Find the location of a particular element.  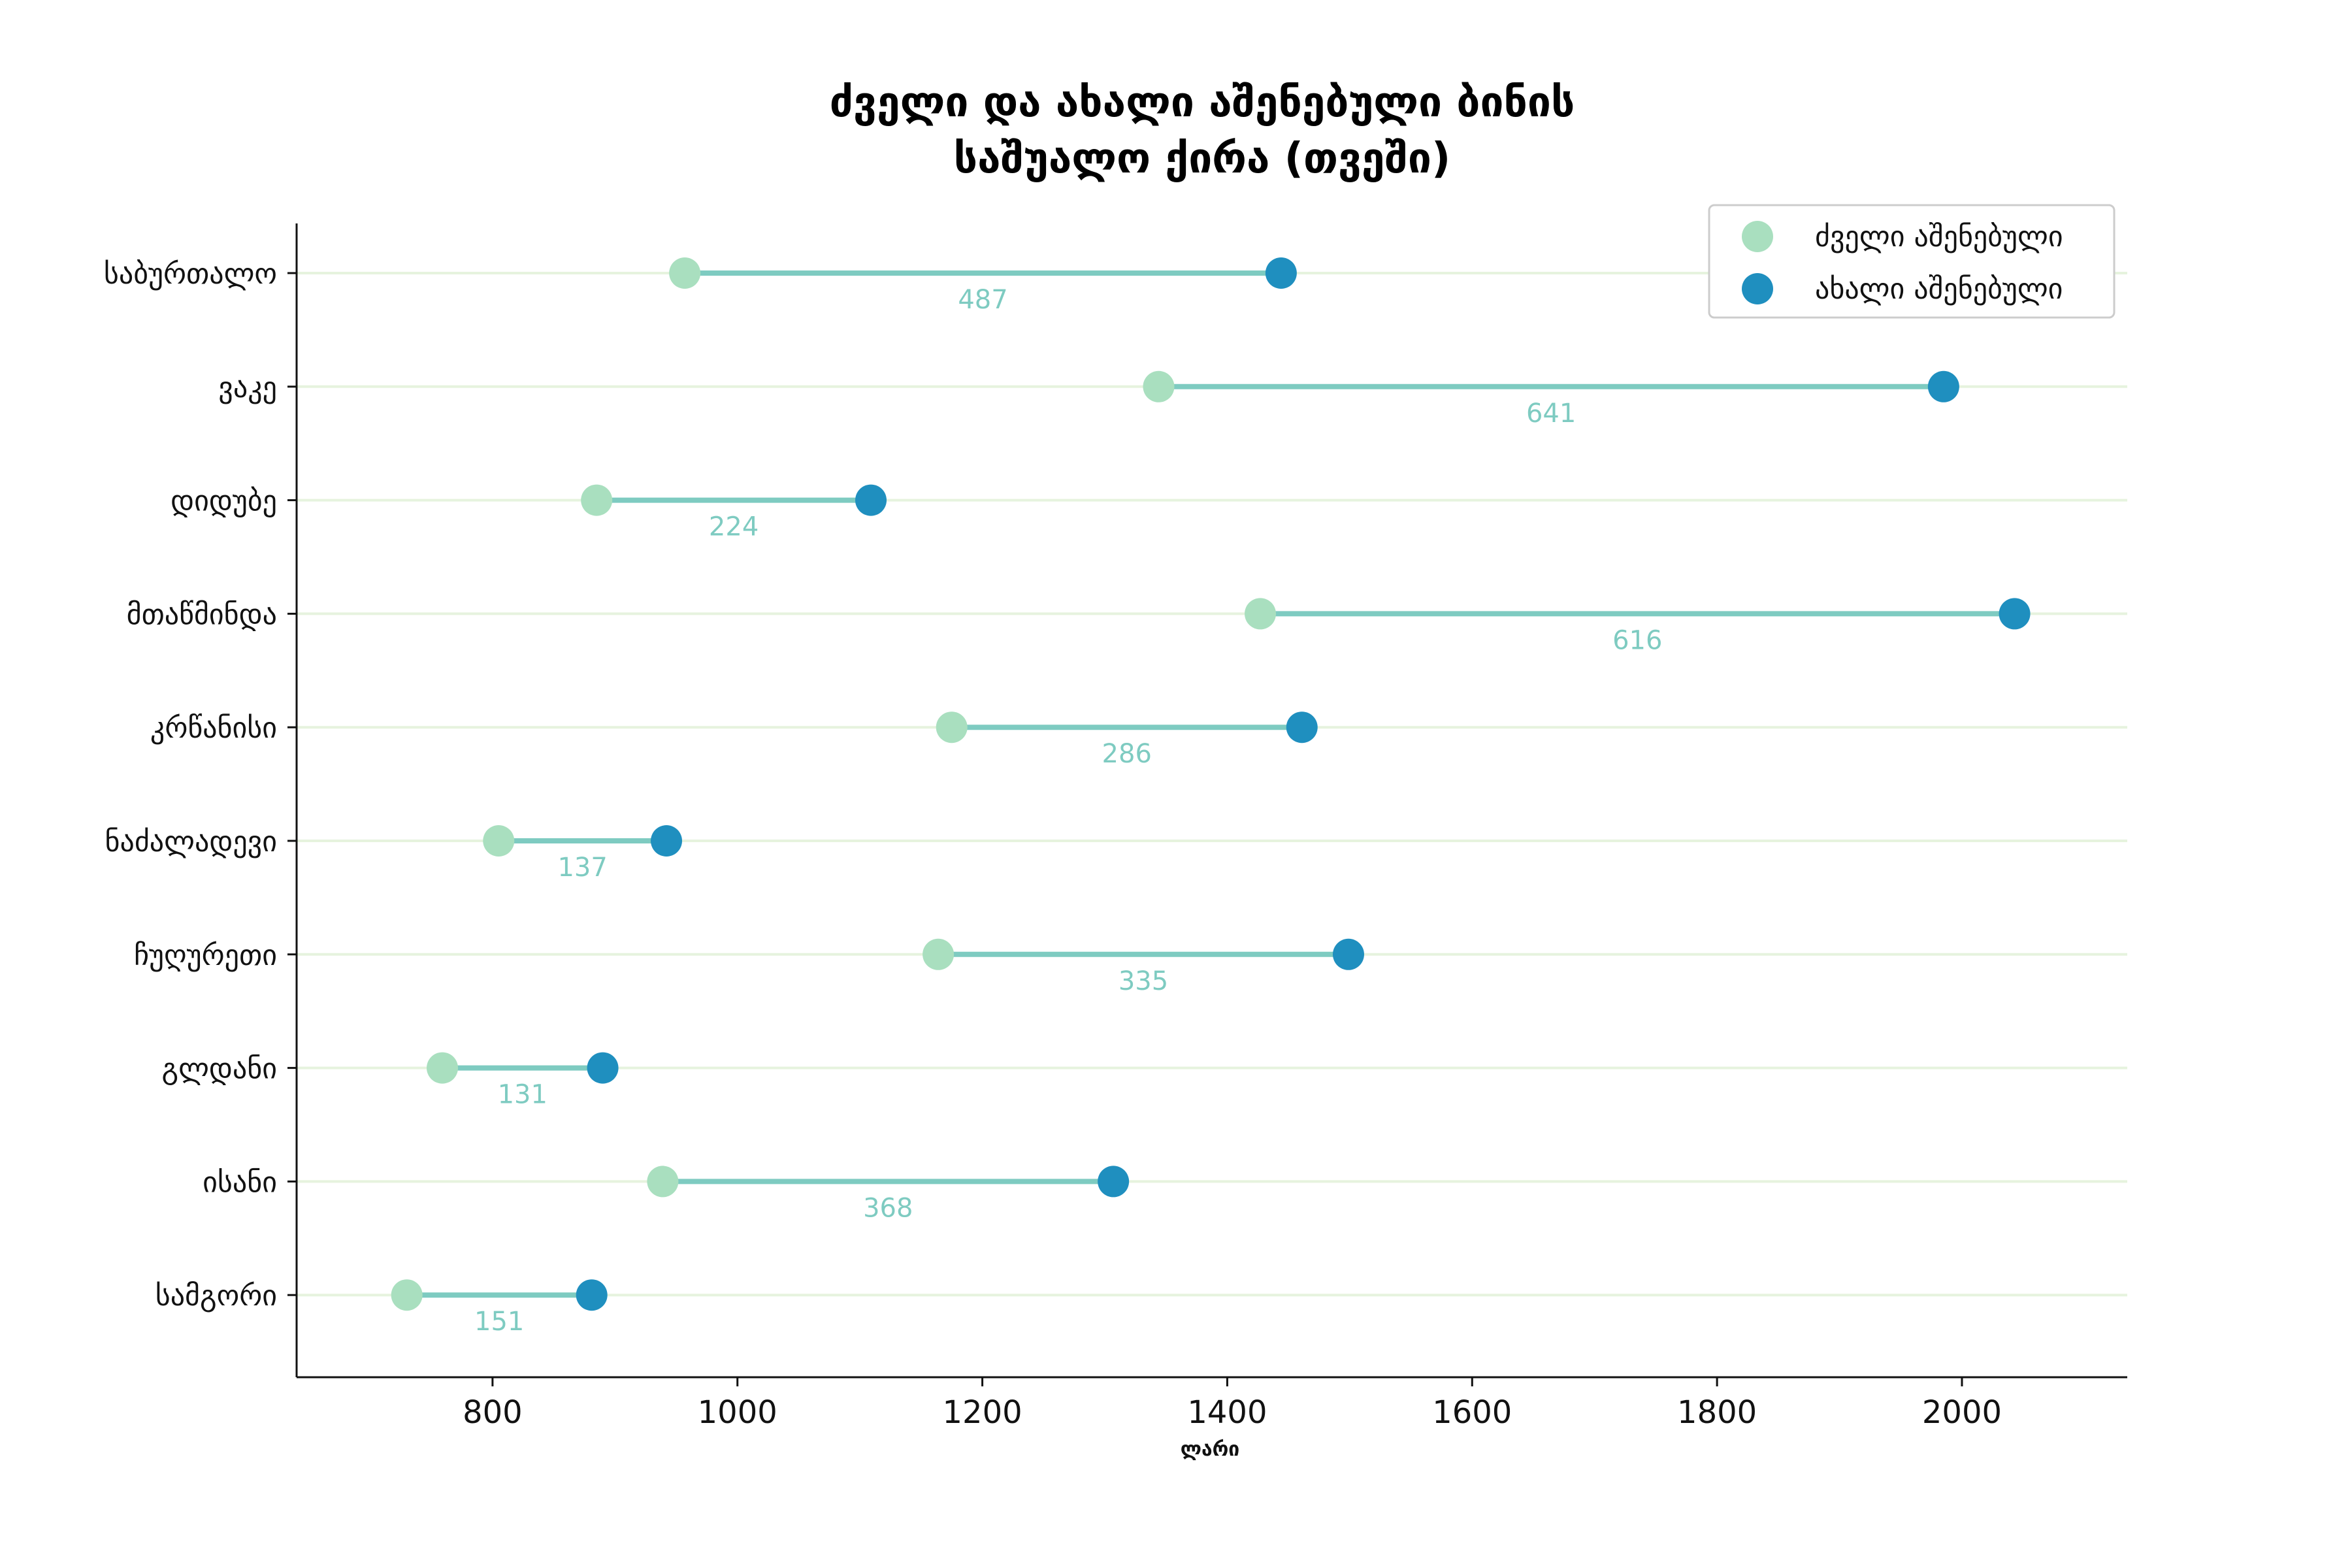

difference-label: 137 is located at coordinates (582, 868).